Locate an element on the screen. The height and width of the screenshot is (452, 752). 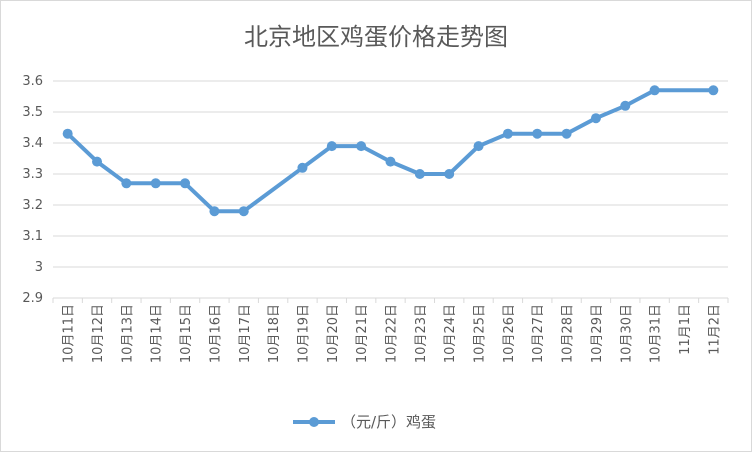
y-tick-label: 3.3 is located at coordinates (32, 174).